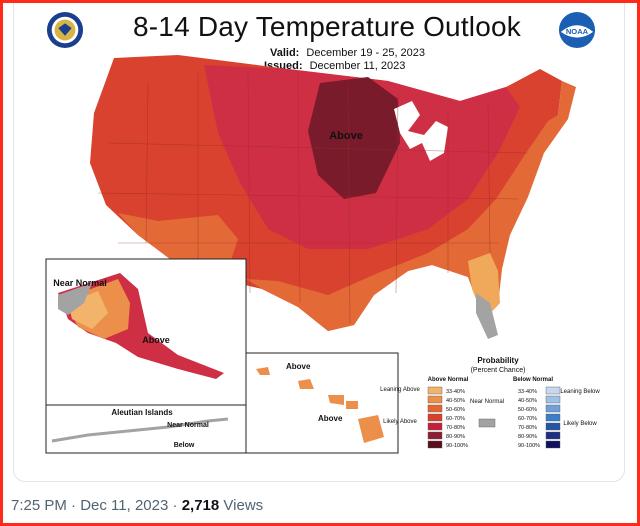 The width and height of the screenshot is (640, 526). I want to click on label-near-normal-ak: Near Normal, so click(80, 283).